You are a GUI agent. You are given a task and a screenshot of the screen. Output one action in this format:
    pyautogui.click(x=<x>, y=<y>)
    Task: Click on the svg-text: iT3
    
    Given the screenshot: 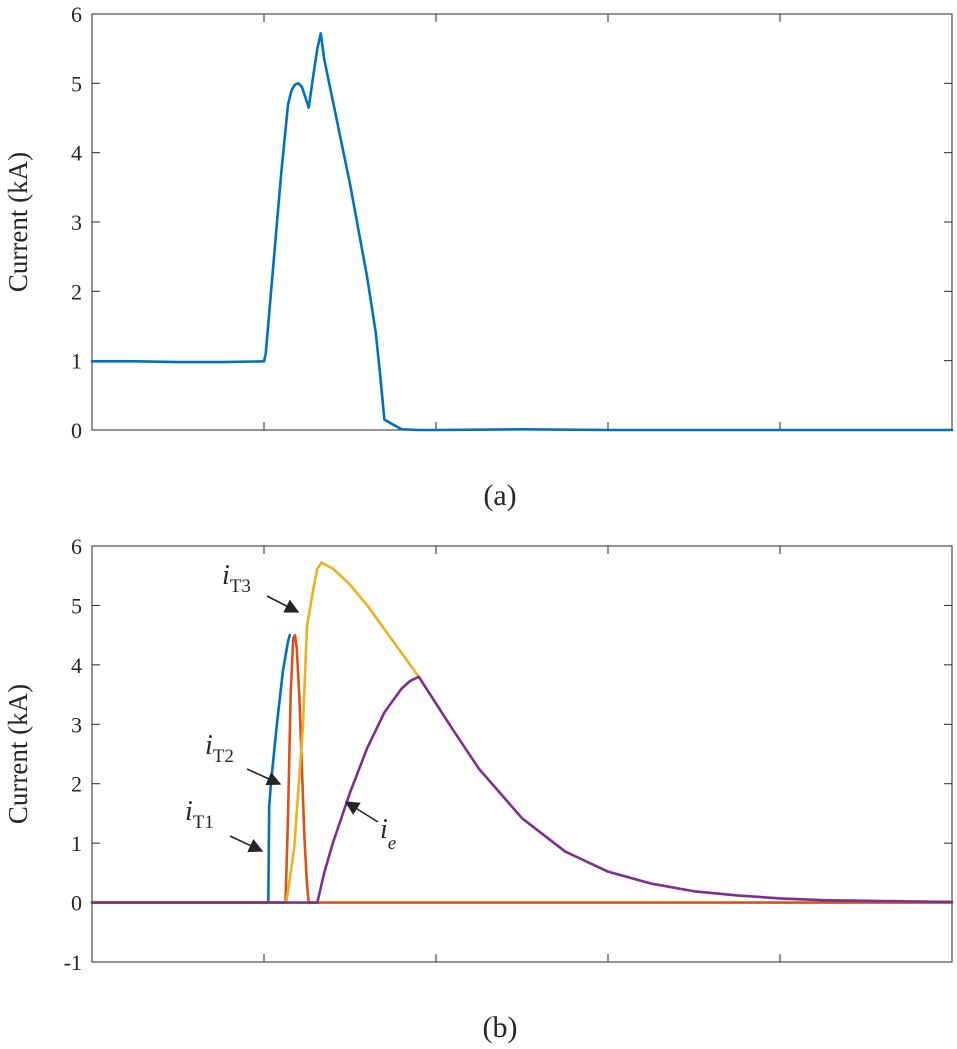 What is the action you would take?
    pyautogui.click(x=236, y=578)
    